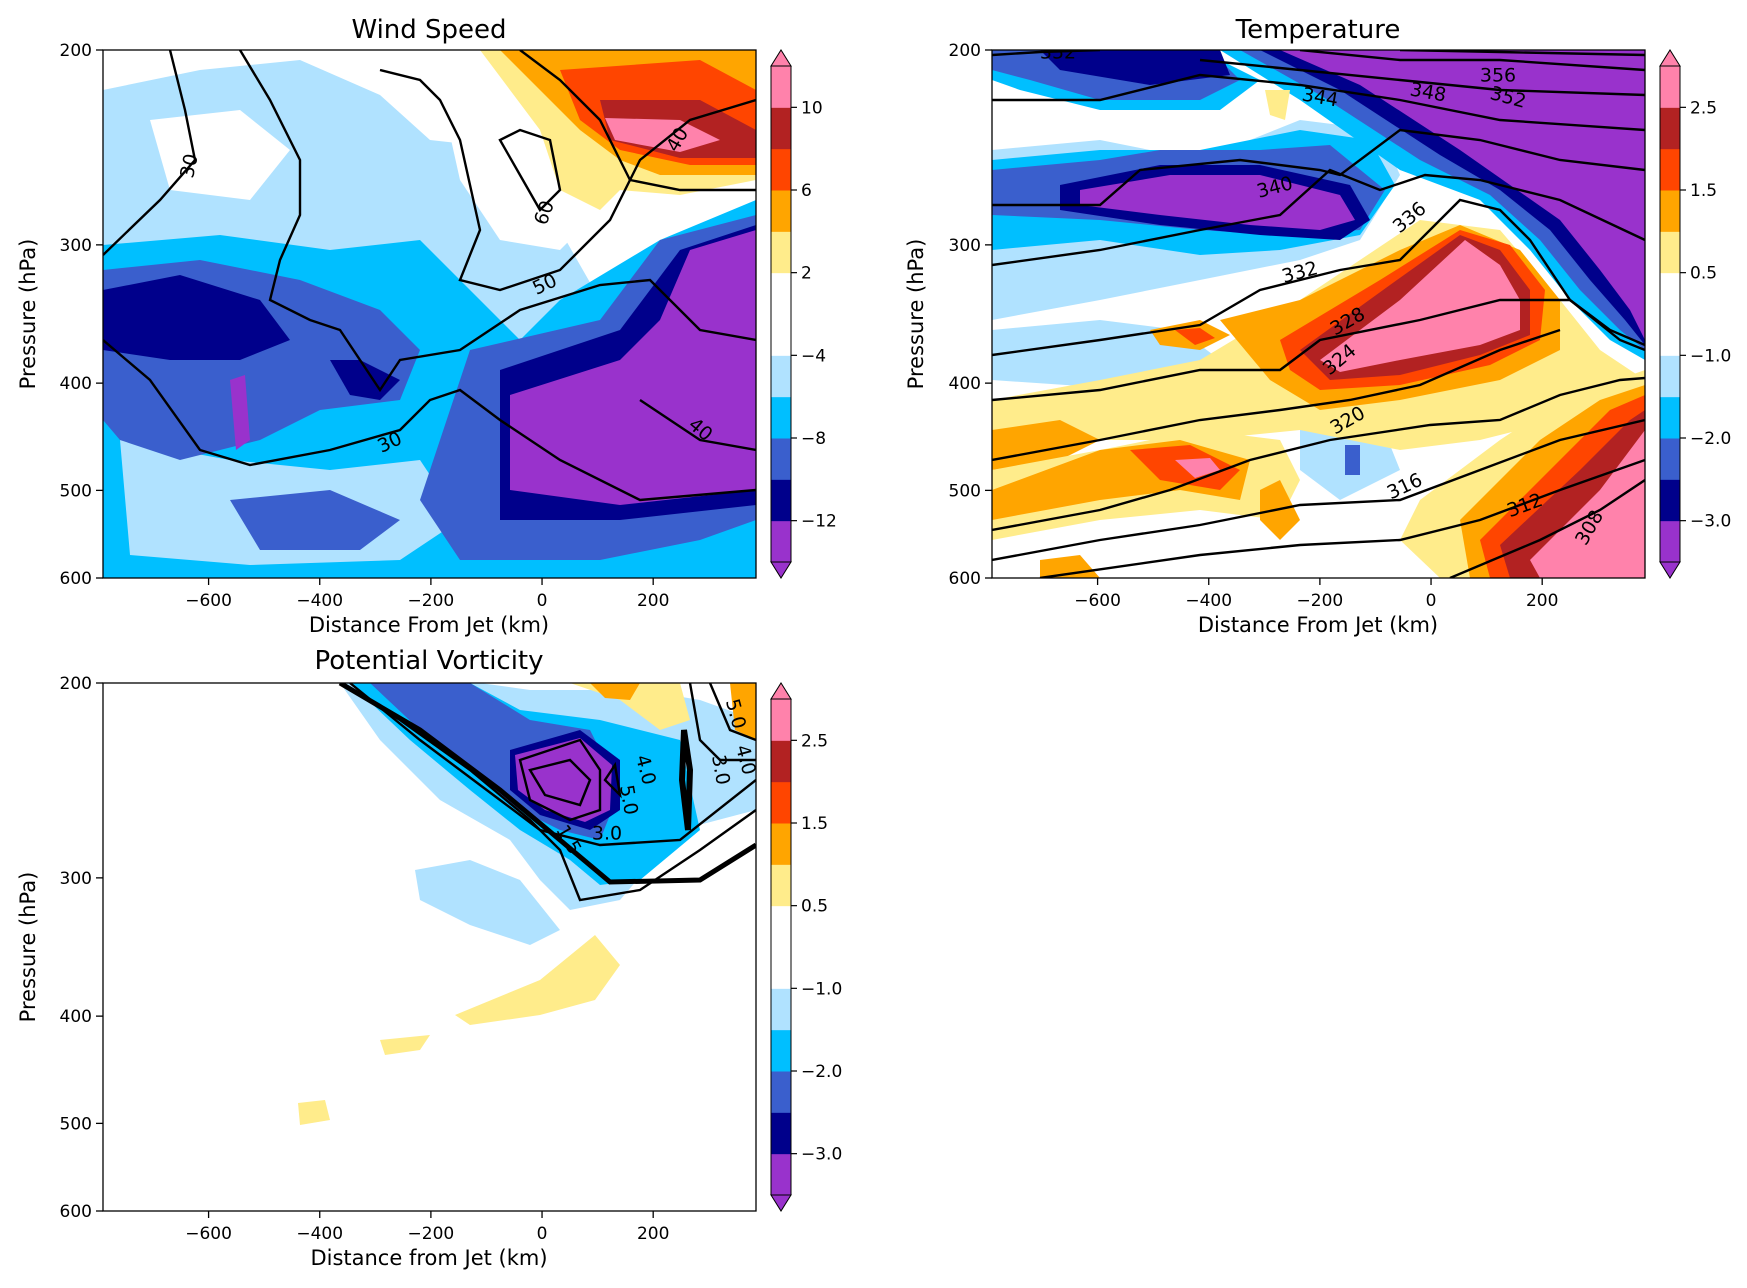 This screenshot has height=1288, width=1747. What do you see at coordinates (427, 594) in the screenshot?
I see `x-axis: −600 −400 −200 0 200` at bounding box center [427, 594].